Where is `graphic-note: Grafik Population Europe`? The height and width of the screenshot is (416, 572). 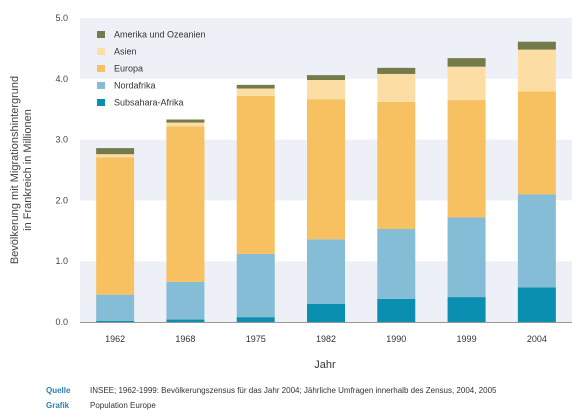
graphic-note: Grafik Population Europe is located at coordinates (101, 405).